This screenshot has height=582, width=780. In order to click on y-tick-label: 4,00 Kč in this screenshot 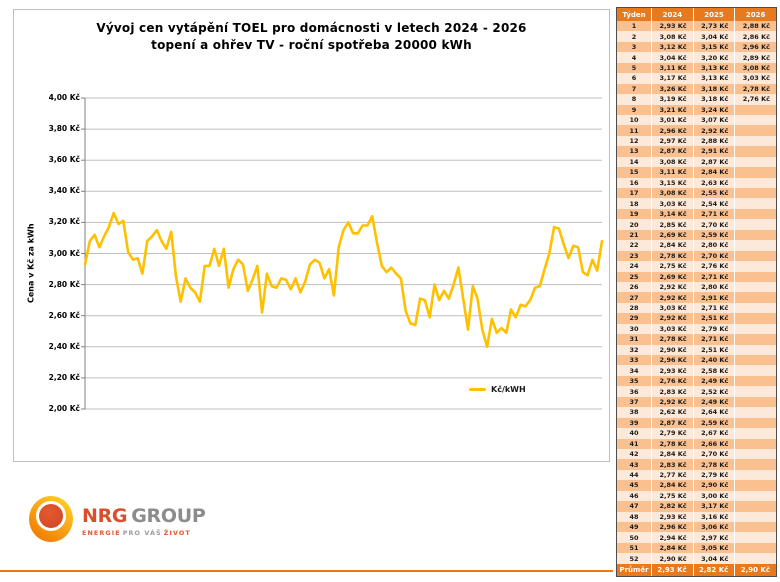, I will do `click(64, 97)`.